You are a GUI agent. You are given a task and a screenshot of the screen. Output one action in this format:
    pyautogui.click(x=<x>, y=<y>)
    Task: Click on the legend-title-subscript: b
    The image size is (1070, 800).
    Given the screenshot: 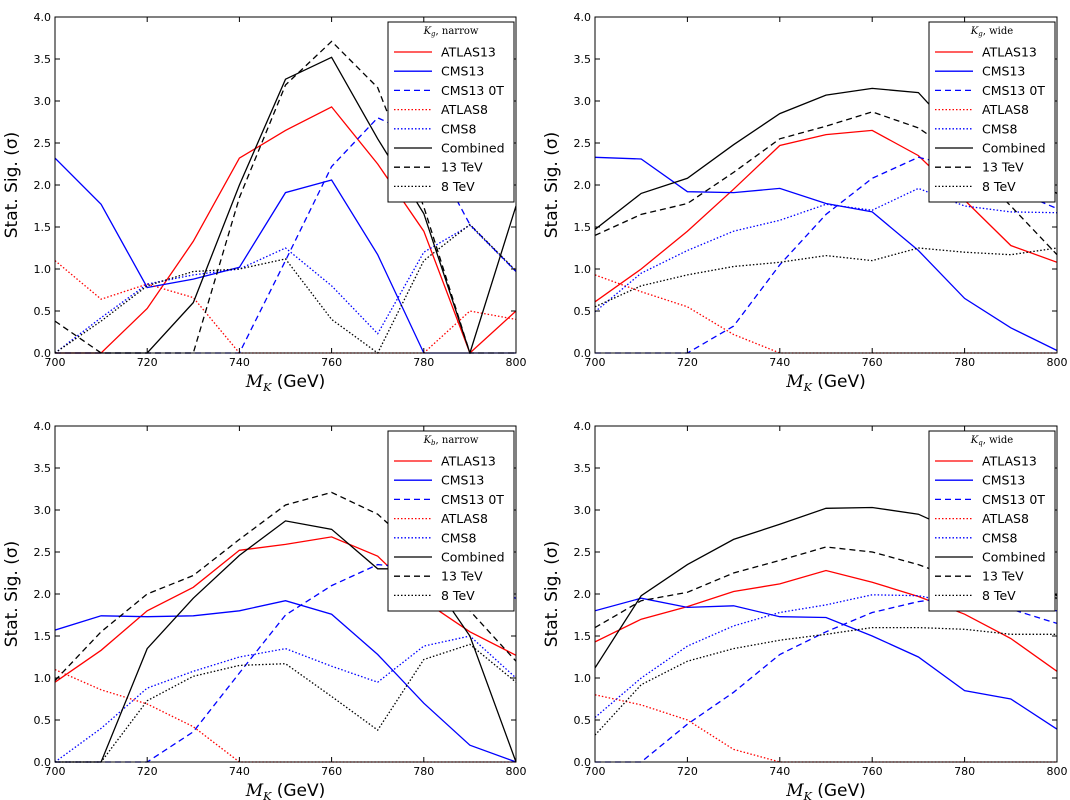 What is the action you would take?
    pyautogui.click(x=433, y=443)
    